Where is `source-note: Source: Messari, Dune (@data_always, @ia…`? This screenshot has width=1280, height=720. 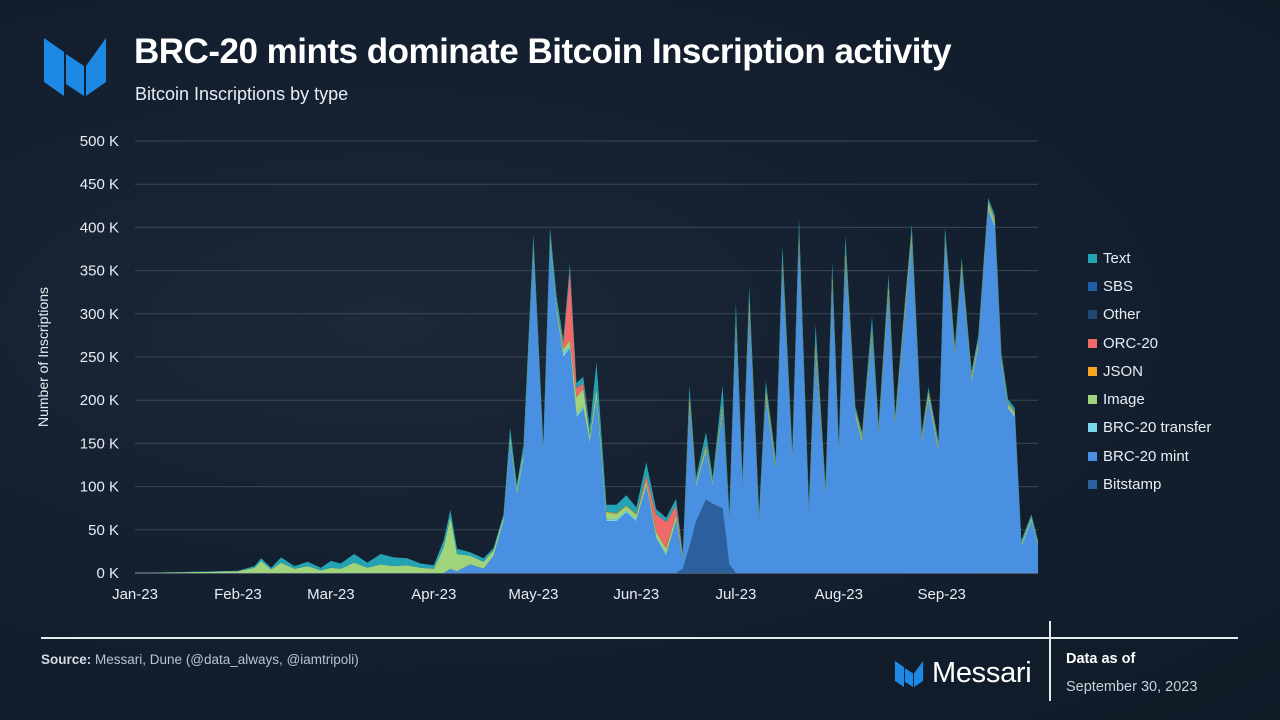
source-note: Source: Messari, Dune (@data_always, @ia… is located at coordinates (200, 659).